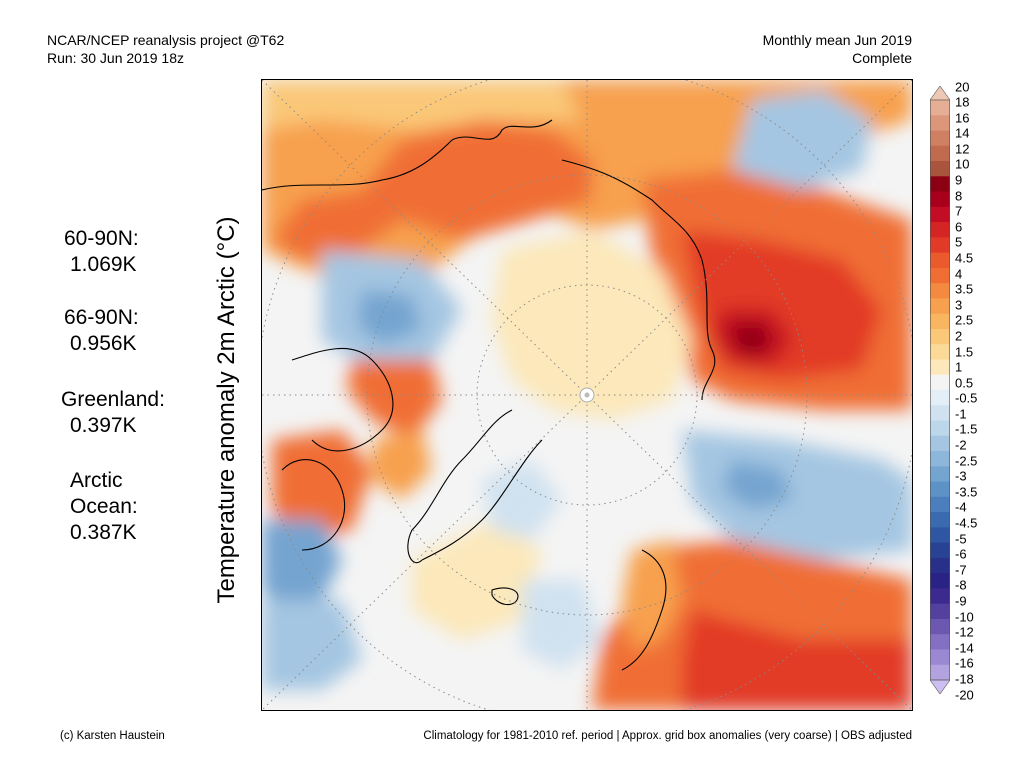 This screenshot has height=768, width=1024. What do you see at coordinates (959, 211) in the screenshot?
I see `colorbar-tick-label: 7` at bounding box center [959, 211].